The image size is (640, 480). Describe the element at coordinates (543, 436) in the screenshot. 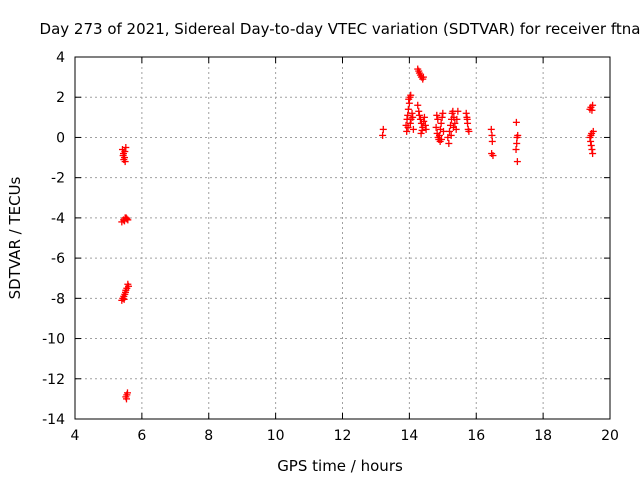

I see `x-tick-label: 18` at that location.